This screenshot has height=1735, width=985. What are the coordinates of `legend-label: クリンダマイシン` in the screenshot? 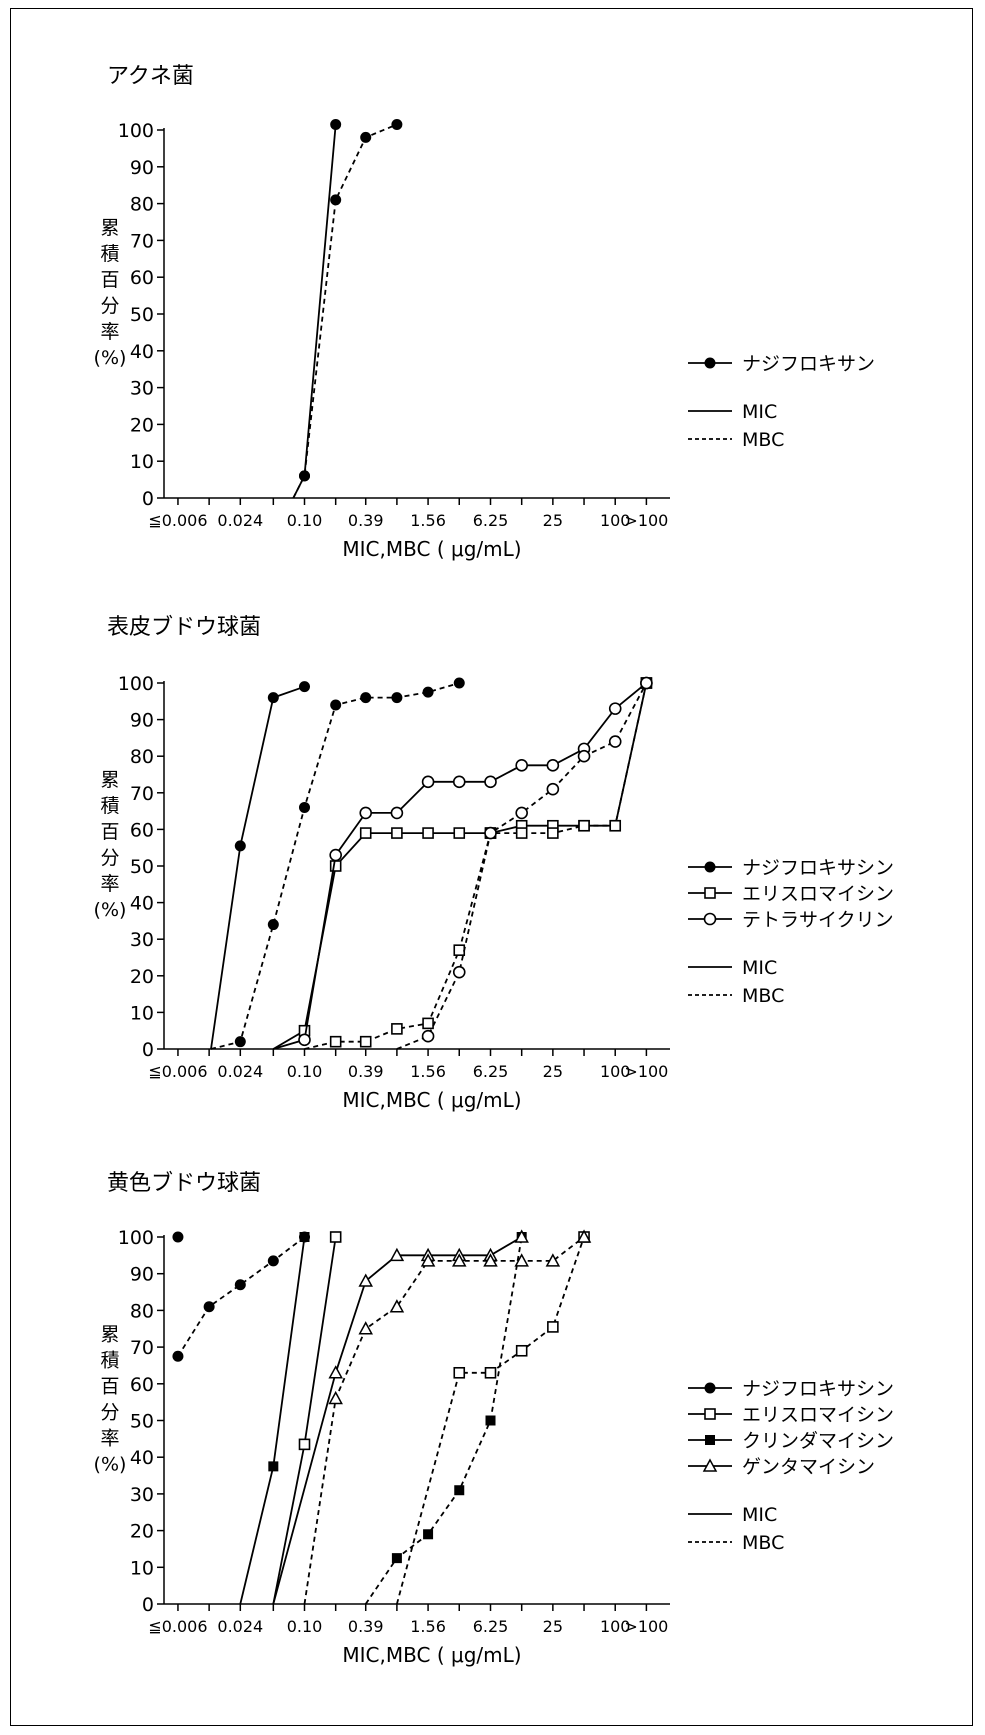 It's located at (818, 1441).